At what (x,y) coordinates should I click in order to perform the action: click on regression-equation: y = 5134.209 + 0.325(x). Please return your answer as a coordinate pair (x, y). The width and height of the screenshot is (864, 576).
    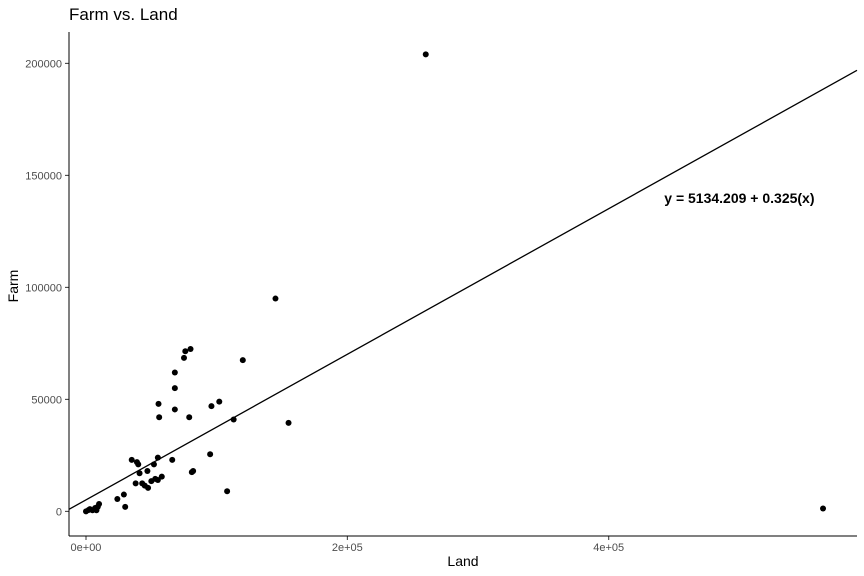
    Looking at the image, I should click on (739, 198).